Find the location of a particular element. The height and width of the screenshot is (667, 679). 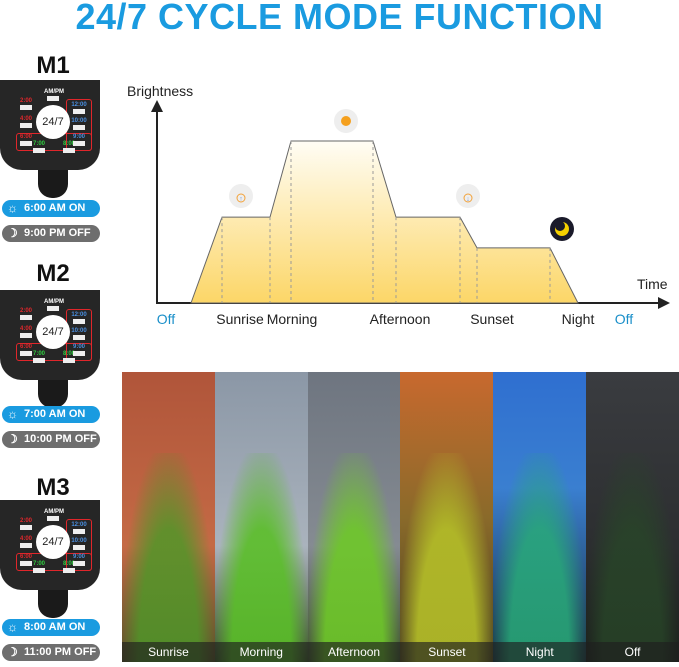

sunset-icon: ↓ is located at coordinates (468, 196).